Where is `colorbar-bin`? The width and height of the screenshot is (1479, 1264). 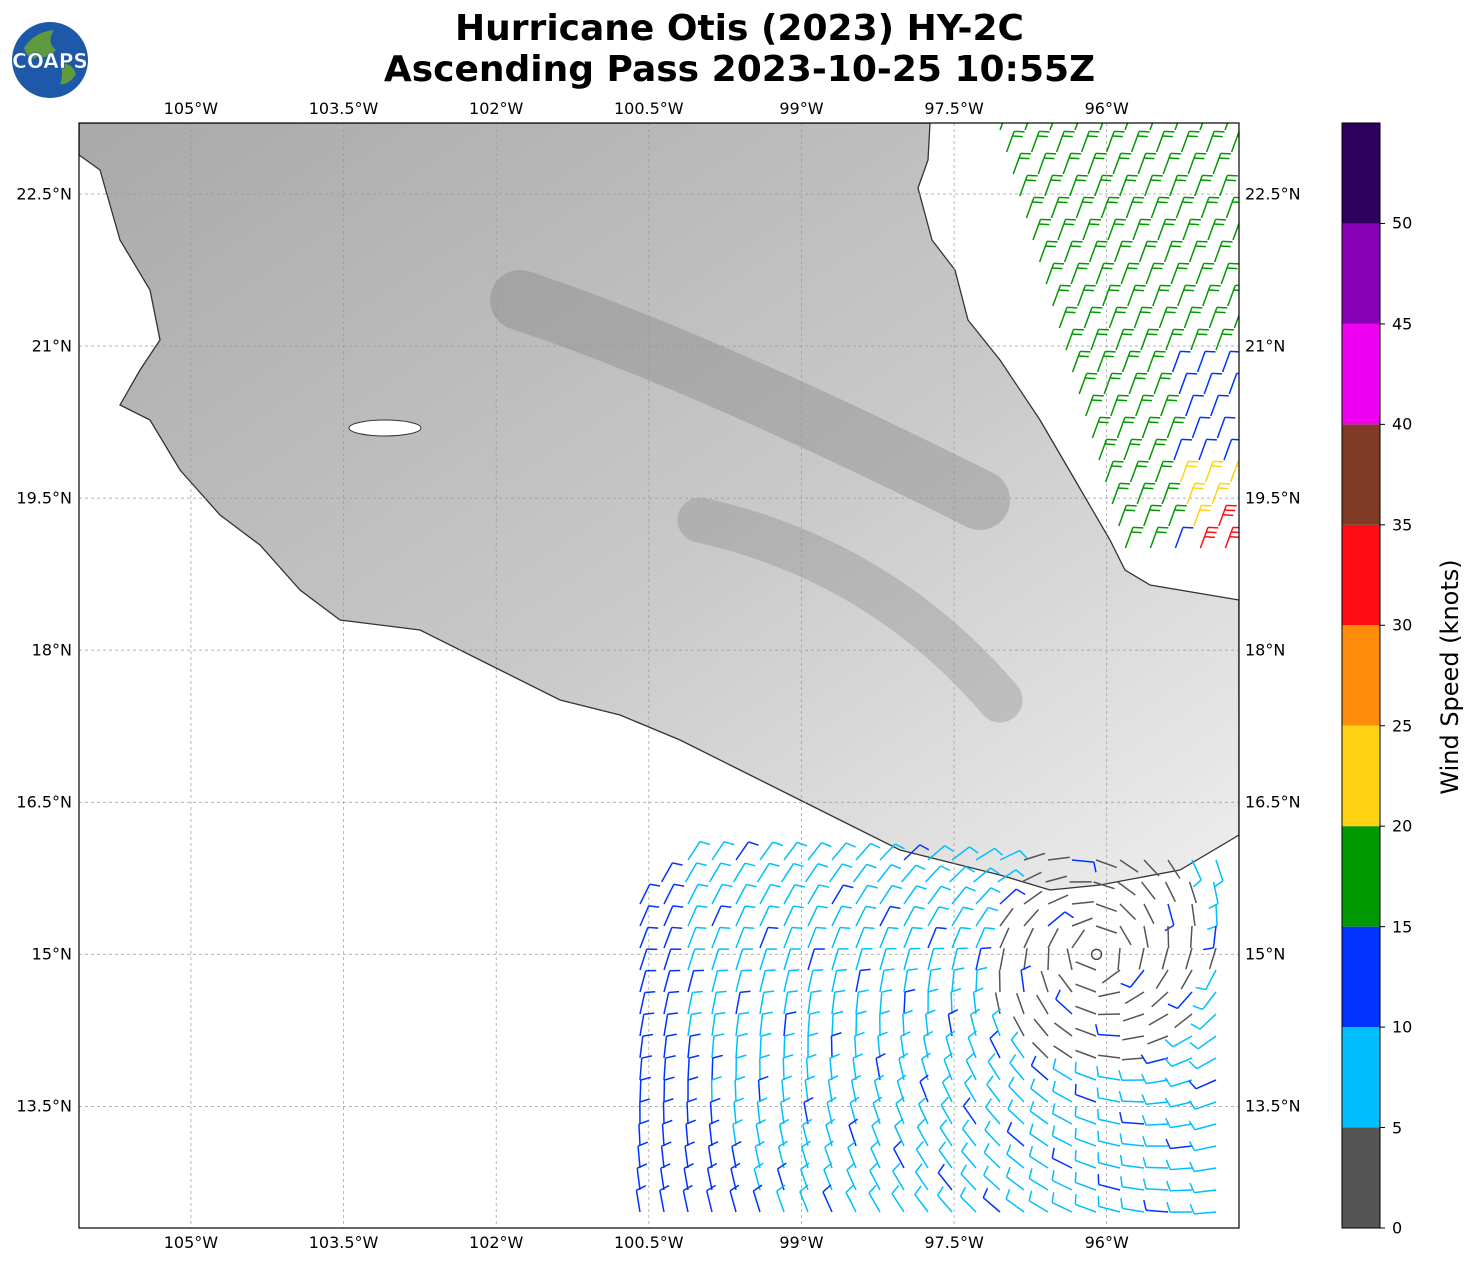 colorbar-bin is located at coordinates (1361, 374).